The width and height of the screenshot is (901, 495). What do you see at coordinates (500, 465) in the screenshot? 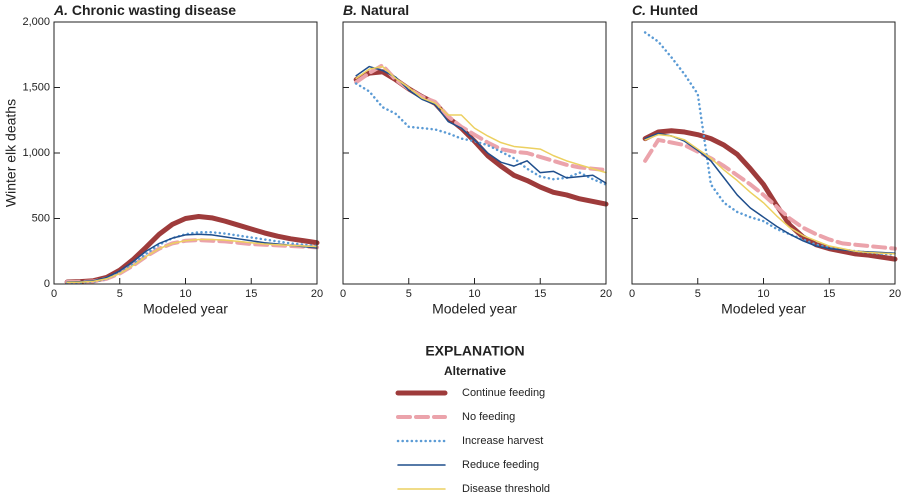
I see `legend-label: Reduce feeding` at bounding box center [500, 465].